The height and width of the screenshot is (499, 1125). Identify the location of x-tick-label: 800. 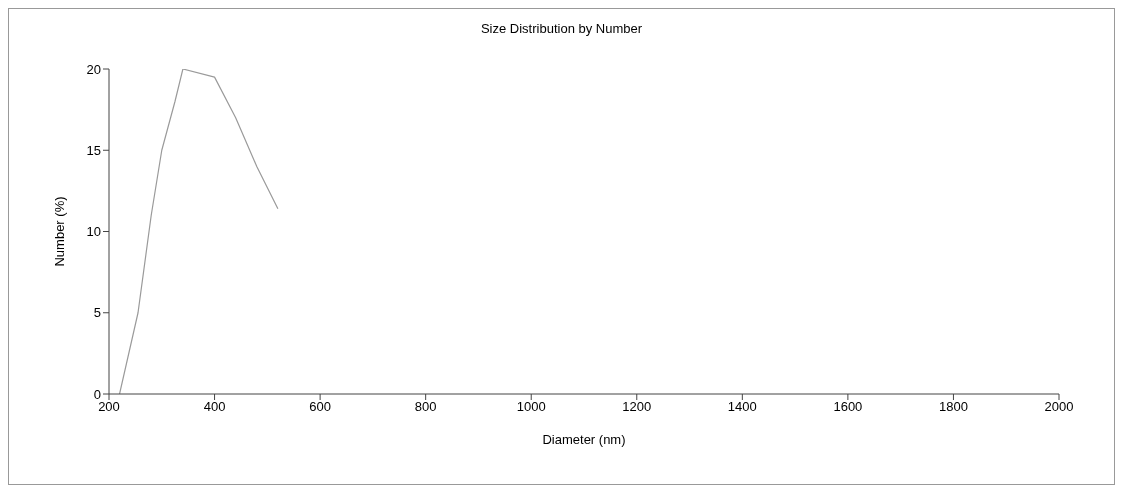
(425, 407).